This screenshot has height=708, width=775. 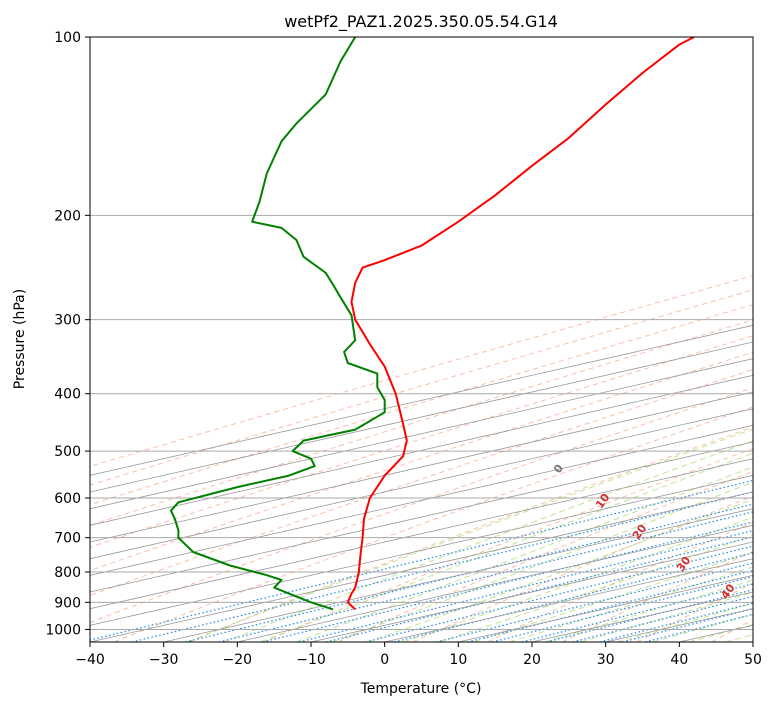 I want to click on x-tick-label: −20, so click(x=238, y=660).